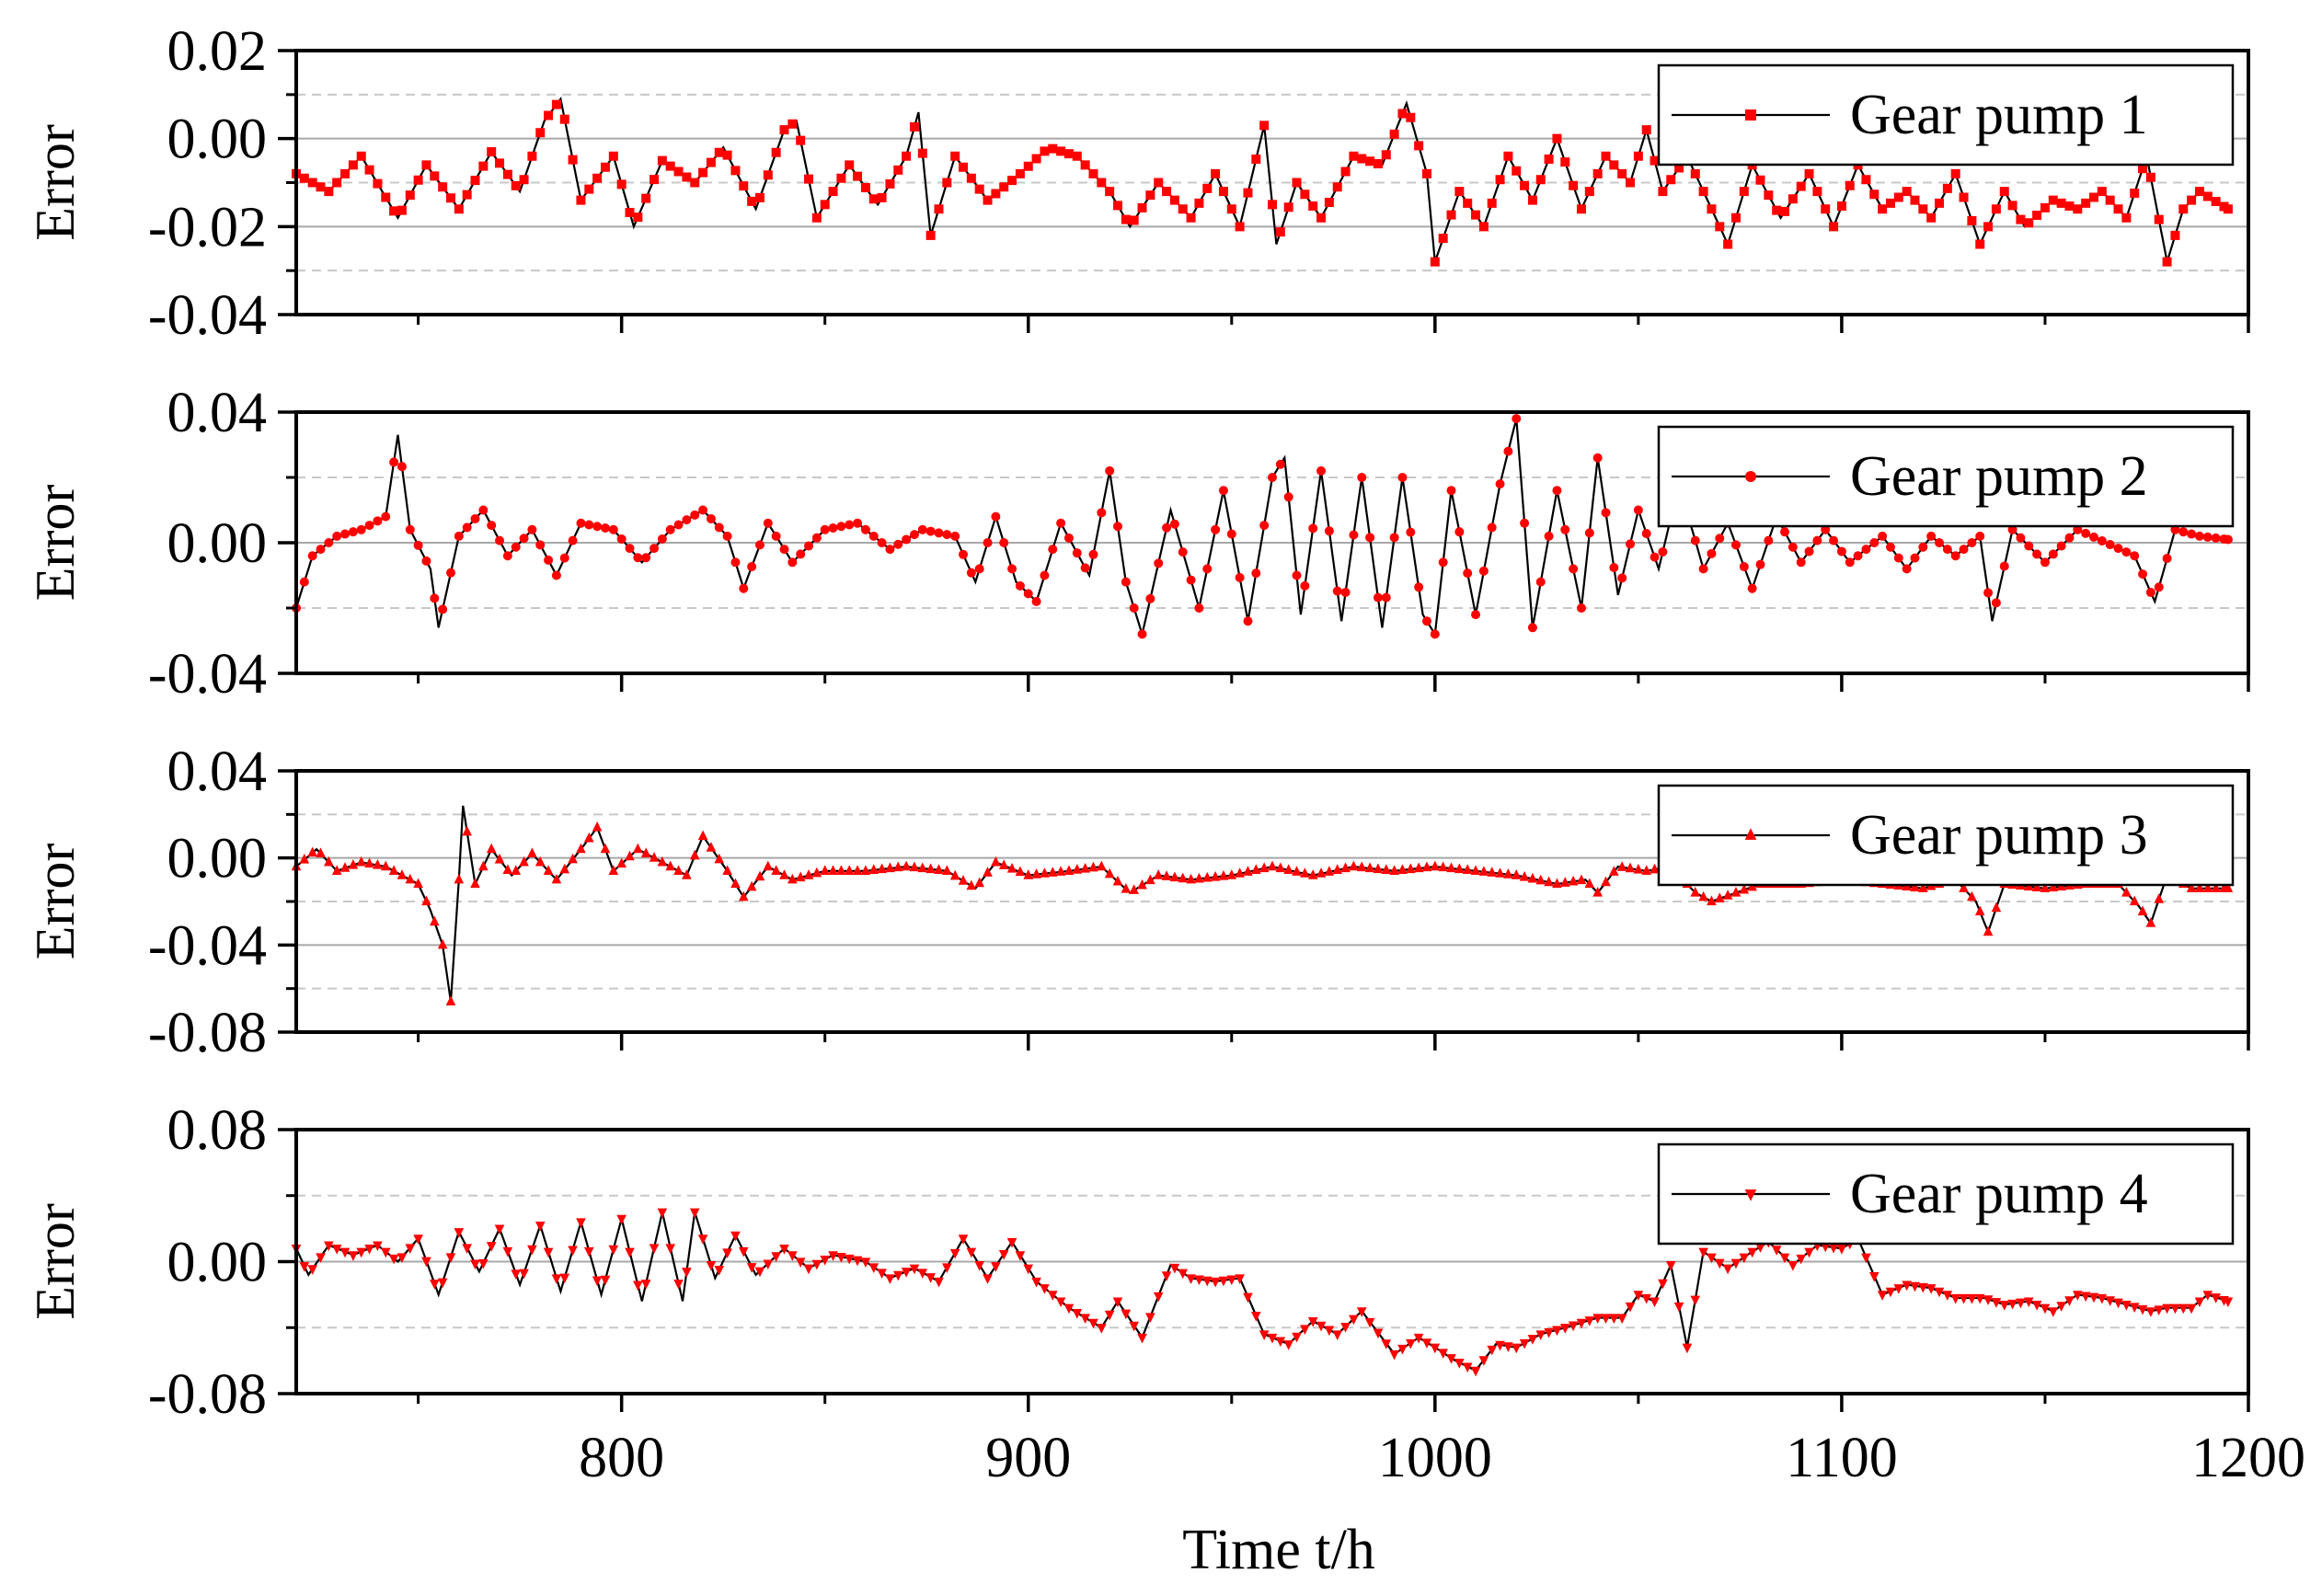 Image resolution: width=2322 pixels, height=1596 pixels. Describe the element at coordinates (1435, 1458) in the screenshot. I see `x-tick-label: 1000` at that location.